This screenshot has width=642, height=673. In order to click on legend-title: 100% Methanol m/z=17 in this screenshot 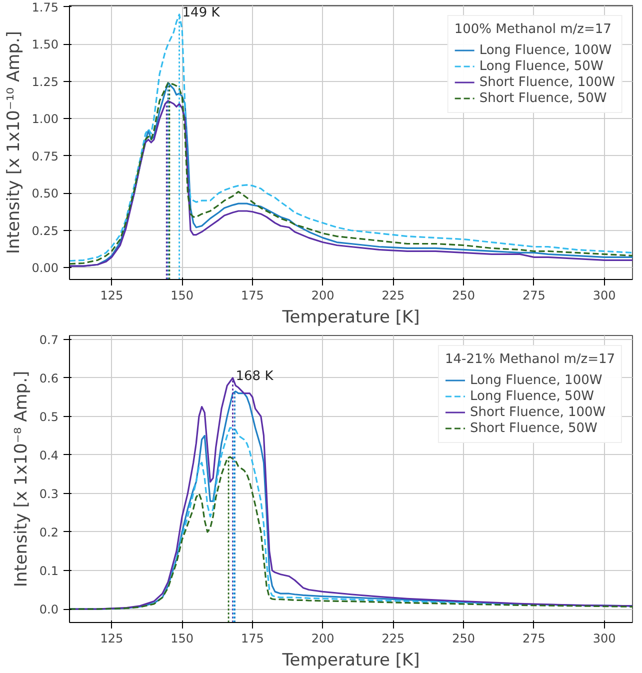, I will do `click(533, 29)`.